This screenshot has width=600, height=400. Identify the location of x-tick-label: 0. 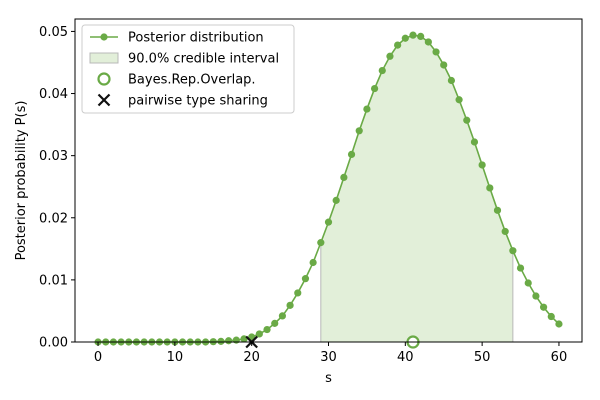
(98, 357).